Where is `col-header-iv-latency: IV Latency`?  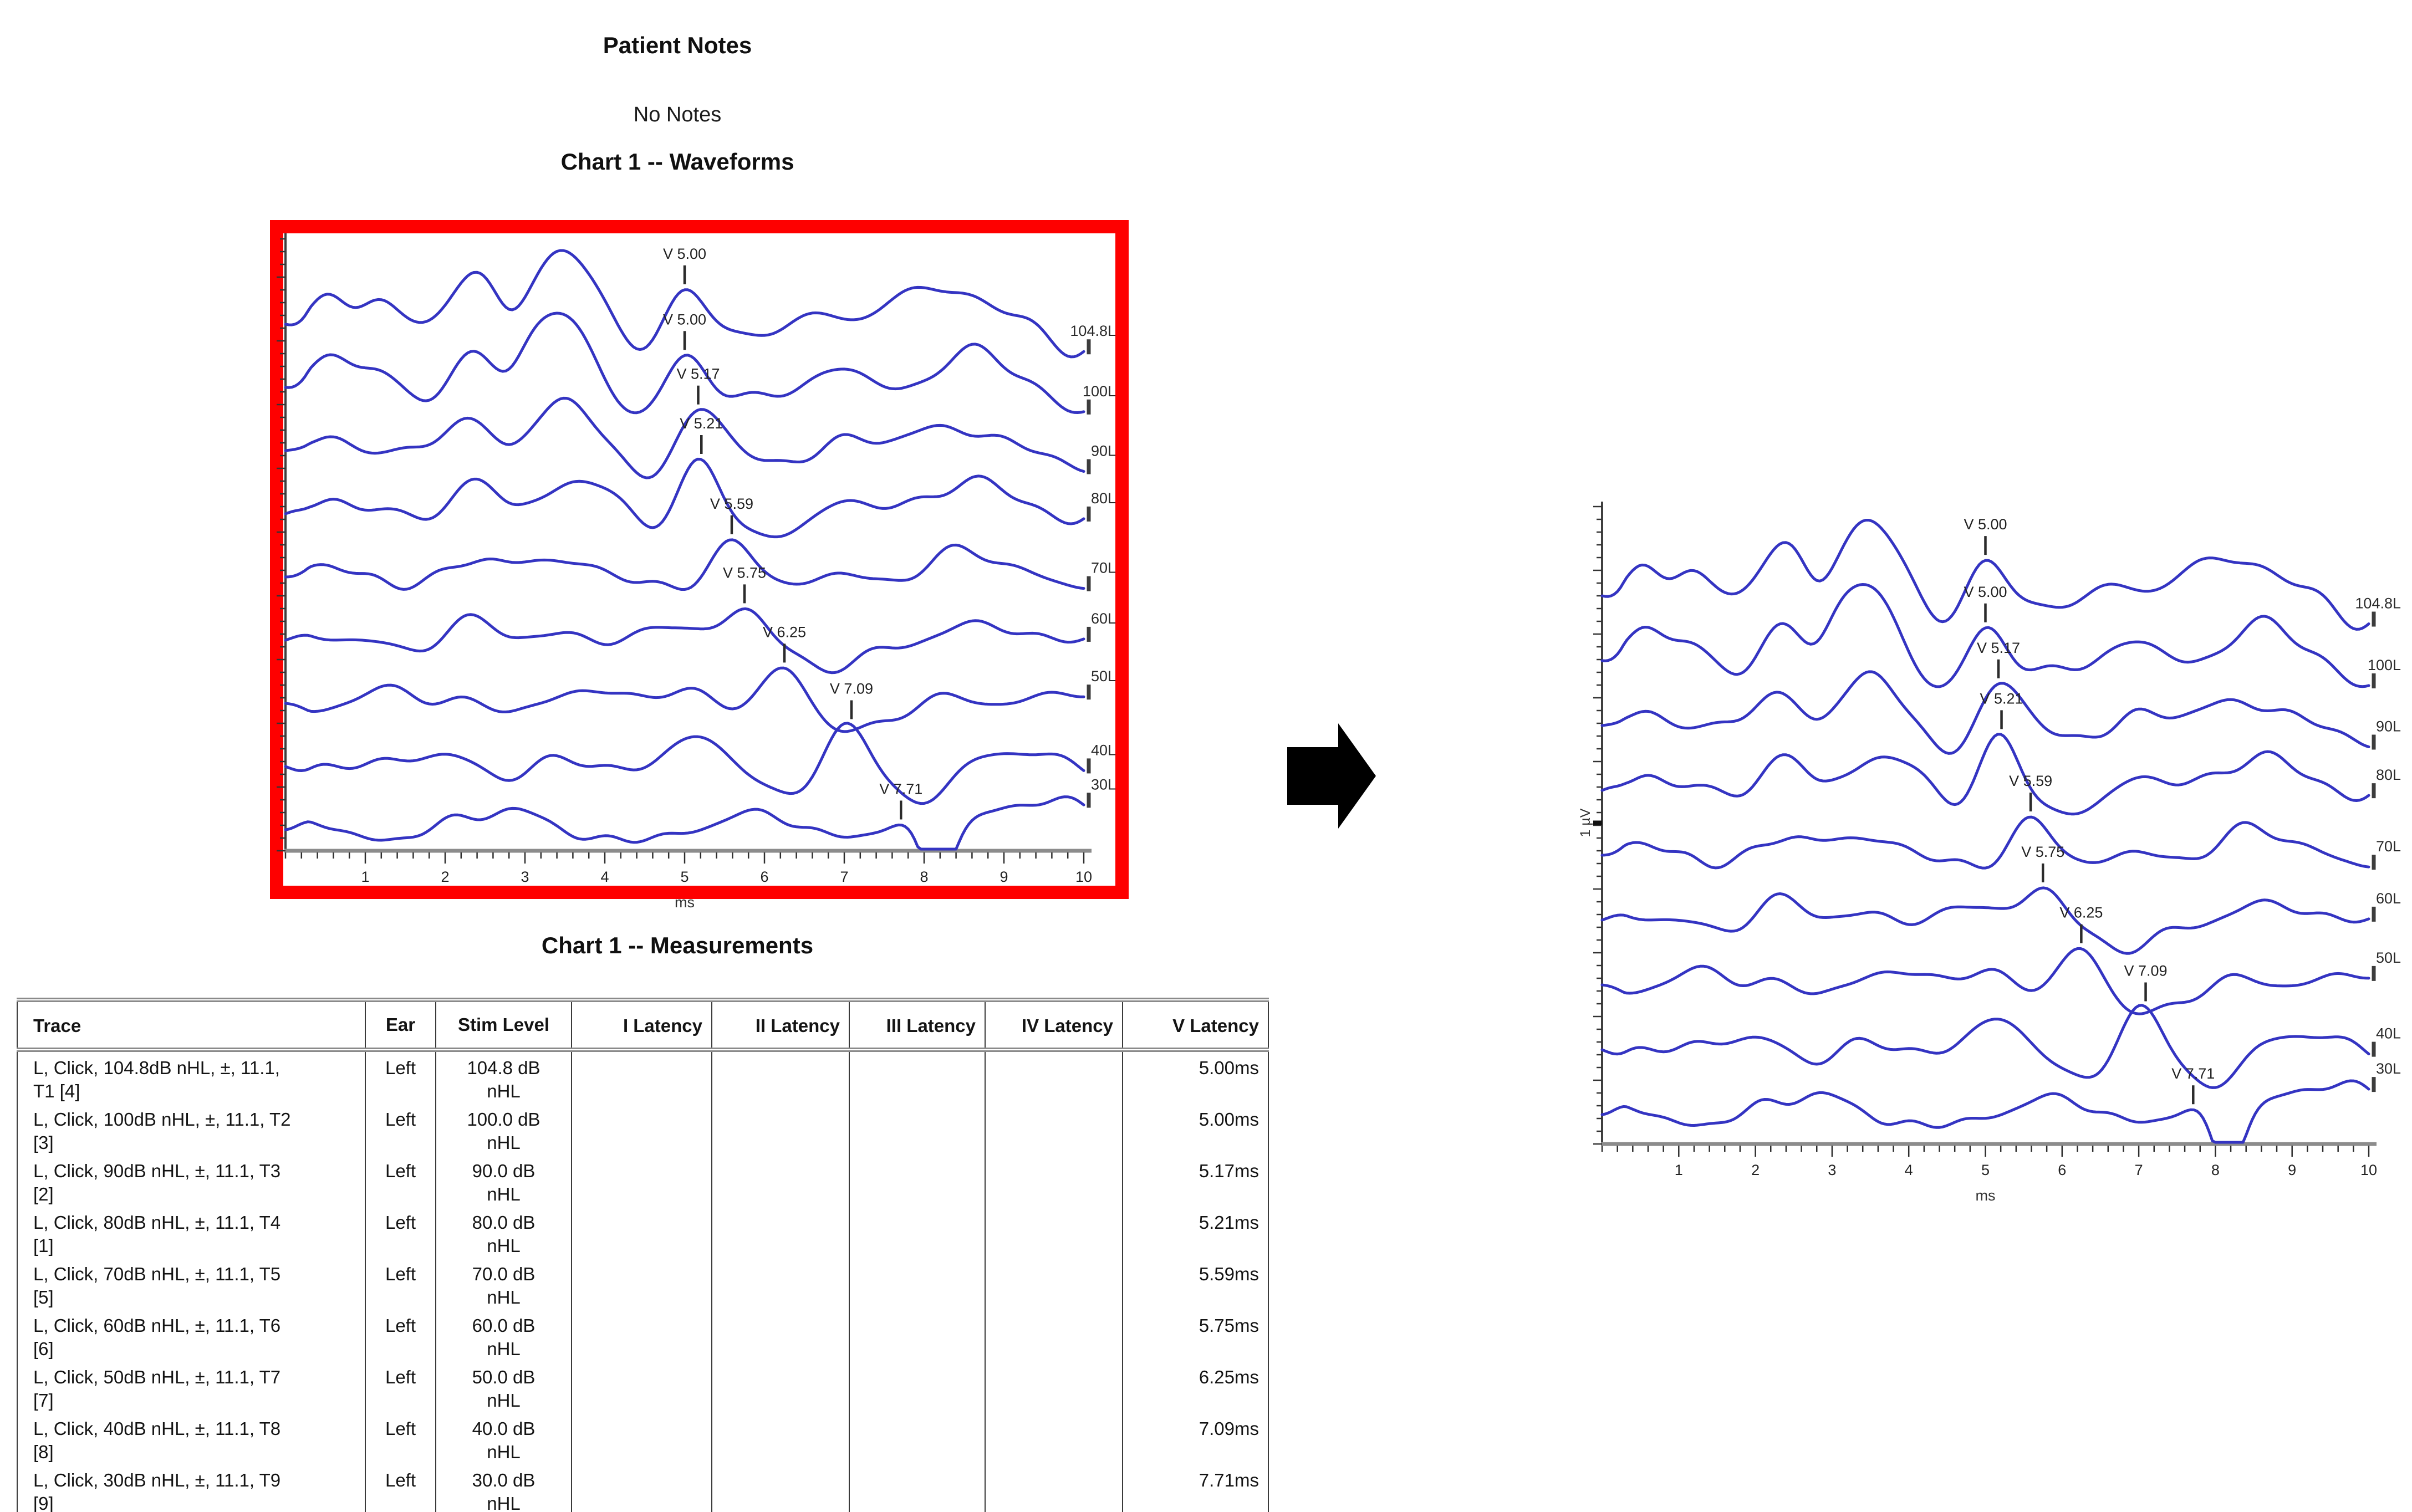
col-header-iv-latency: IV Latency is located at coordinates (1054, 1025).